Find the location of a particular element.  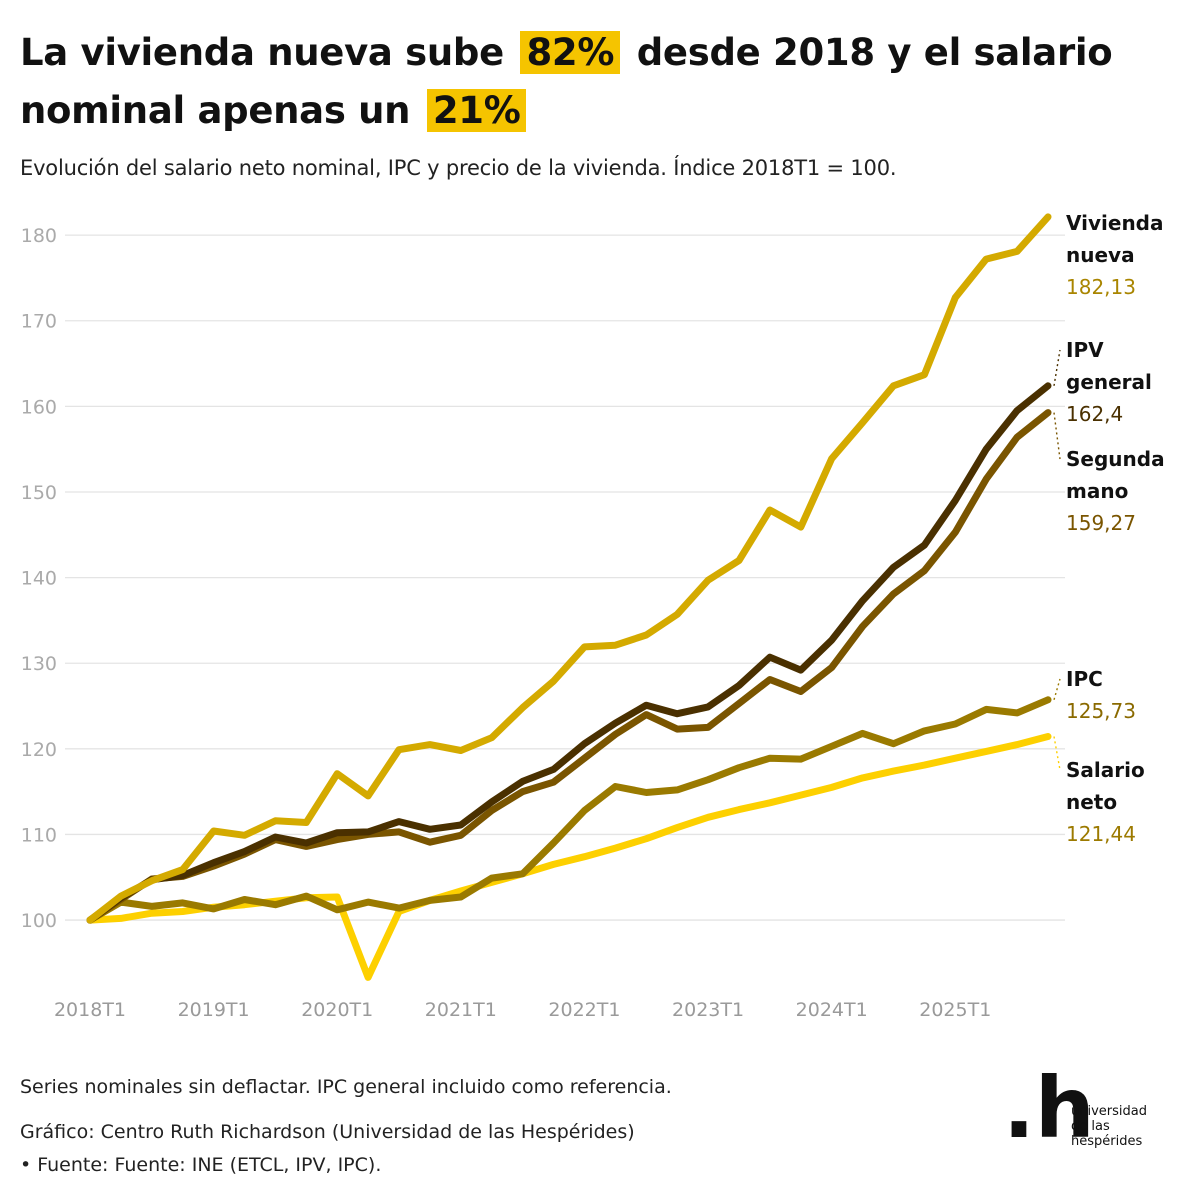

y-tick-label: 150 is located at coordinates (39, 493).